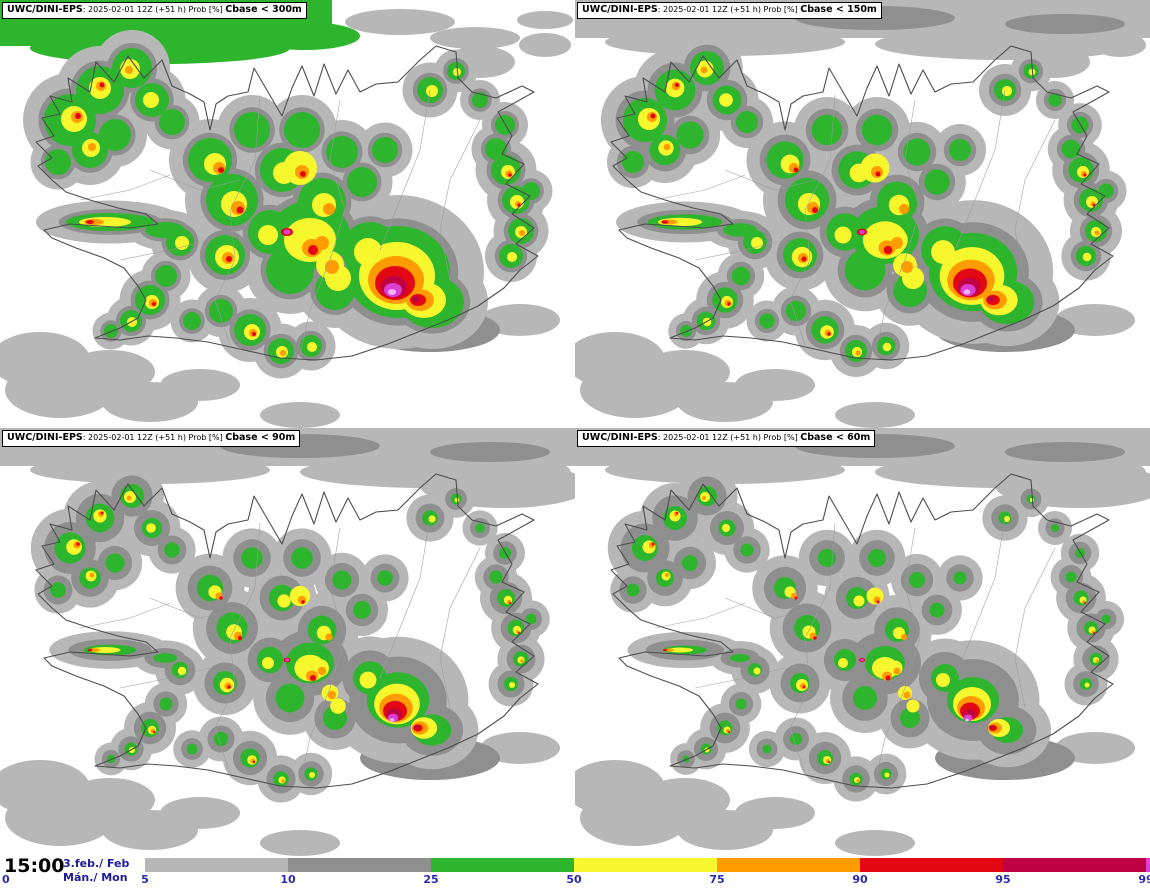 The image size is (1150, 891). Describe the element at coordinates (6, 879) in the screenshot. I see `legend-label-zero: 0` at that location.